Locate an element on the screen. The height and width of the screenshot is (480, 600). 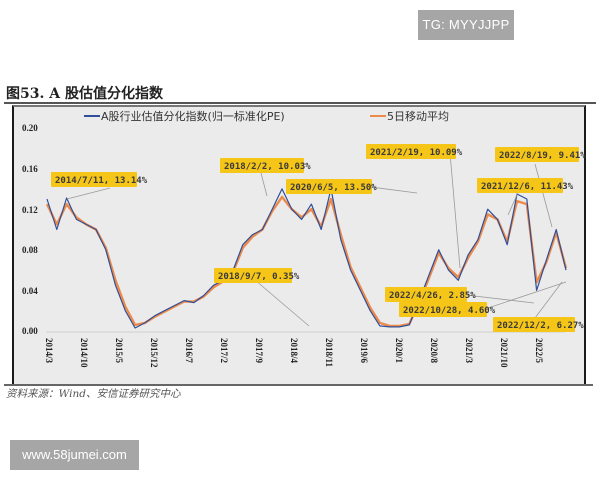
annotation-label: 2022/10/28, 4.60% is located at coordinates (449, 311).